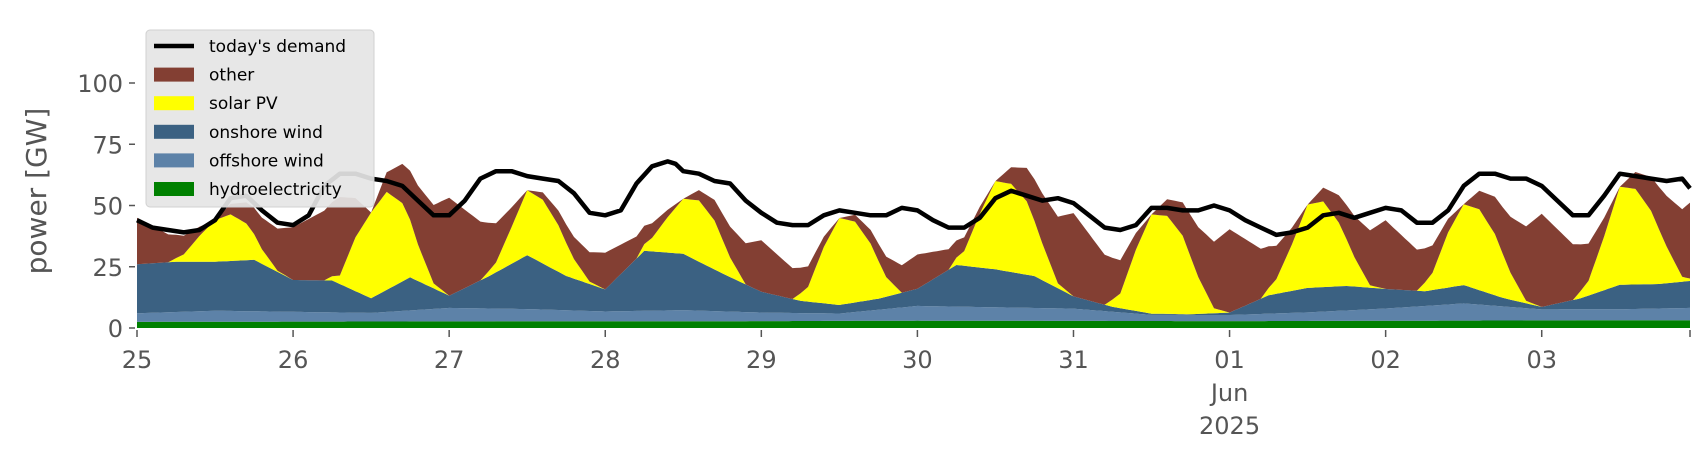 The image size is (1706, 460). What do you see at coordinates (174, 131) in the screenshot?
I see `legend-swatch-onshore-wind` at bounding box center [174, 131].